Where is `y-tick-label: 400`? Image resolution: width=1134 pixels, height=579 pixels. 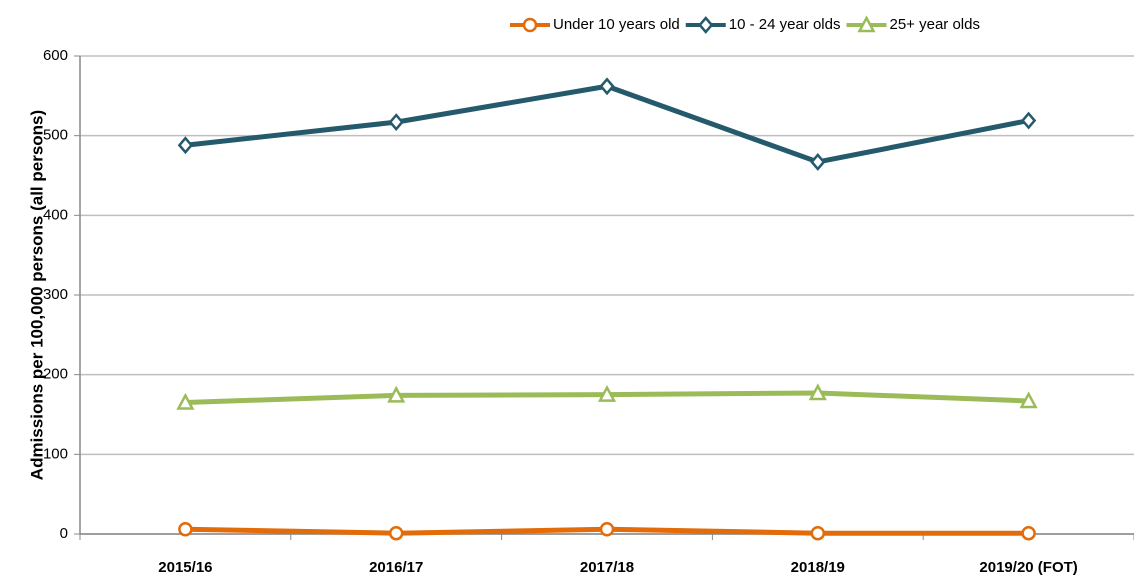
y-tick-label: 400 is located at coordinates (55, 214).